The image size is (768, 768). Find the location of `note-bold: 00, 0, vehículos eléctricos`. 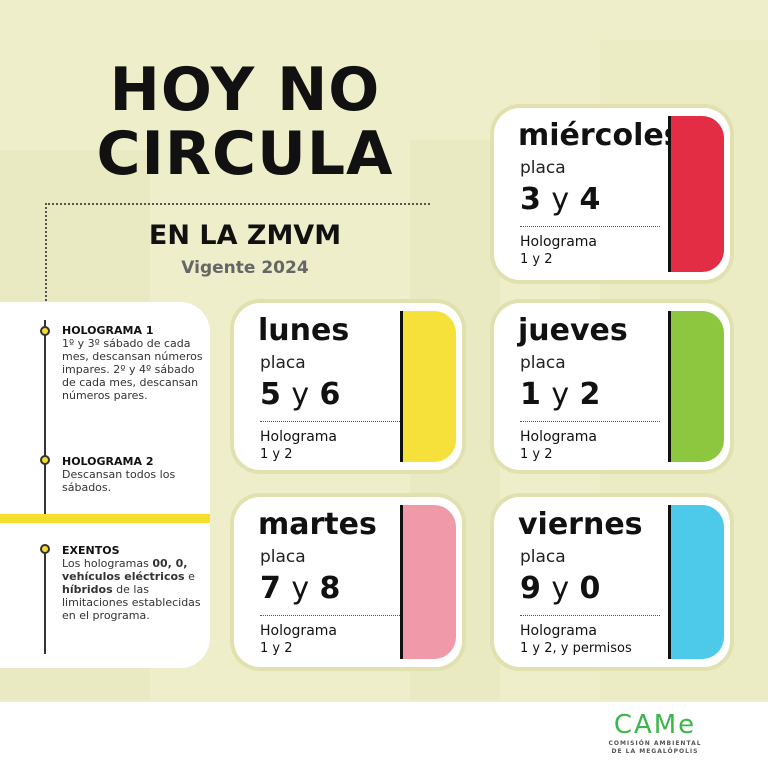

note-bold: 00, 0, vehículos eléctricos is located at coordinates (125, 570).